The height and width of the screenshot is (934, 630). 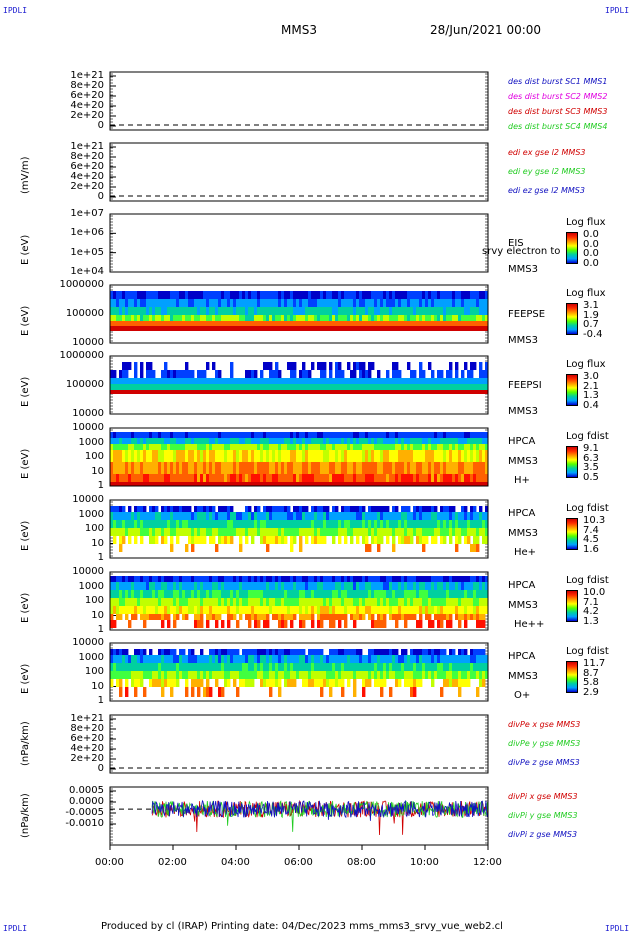 I want to click on ytick-label: 1e+07, so click(x=87, y=213).